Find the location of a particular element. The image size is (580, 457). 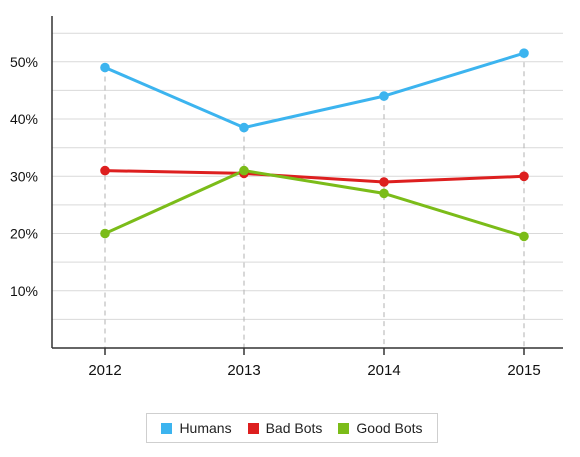

legend-swatch-bad-bots is located at coordinates (253, 428).